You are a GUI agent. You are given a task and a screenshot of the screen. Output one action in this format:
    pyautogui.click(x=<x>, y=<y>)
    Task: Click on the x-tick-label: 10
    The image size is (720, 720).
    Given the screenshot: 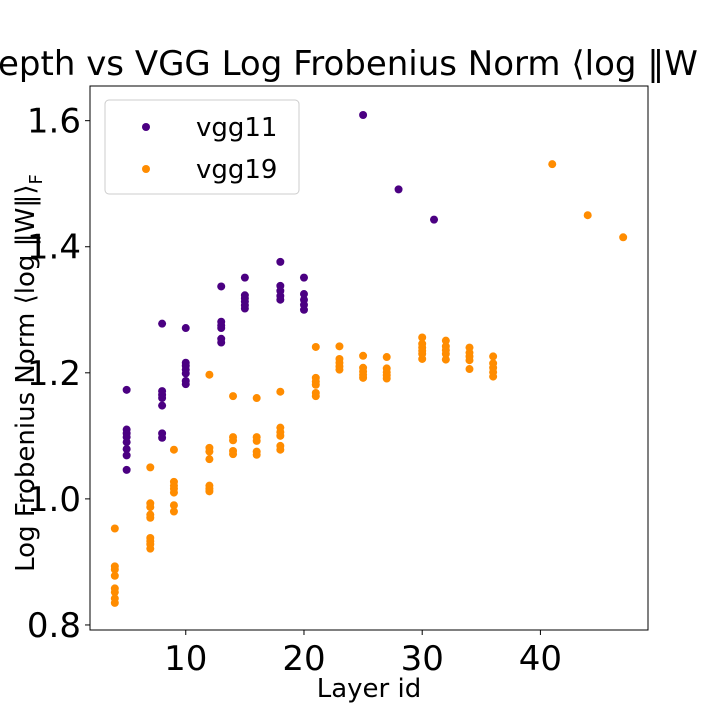 What is the action you would take?
    pyautogui.click(x=185, y=659)
    